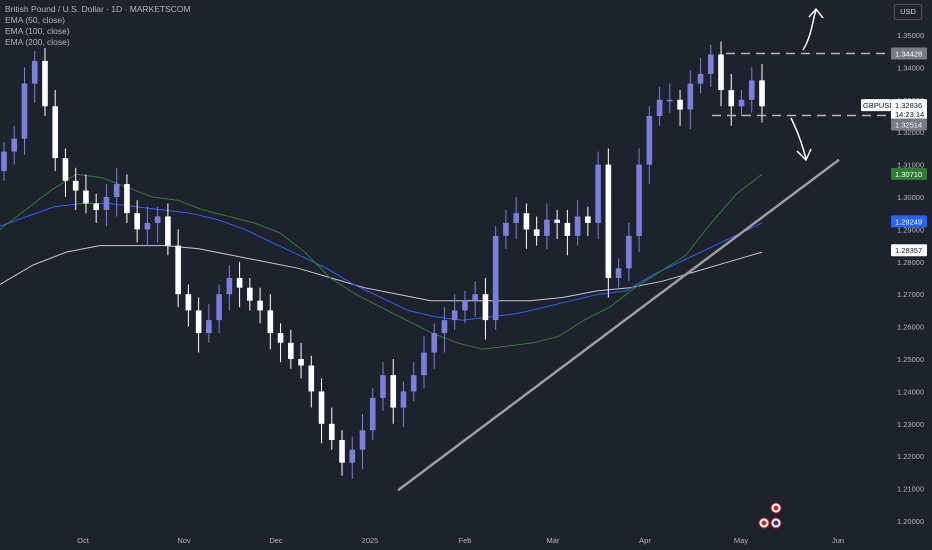 This screenshot has width=932, height=550. I want to click on down-arrow-head, so click(804, 155).